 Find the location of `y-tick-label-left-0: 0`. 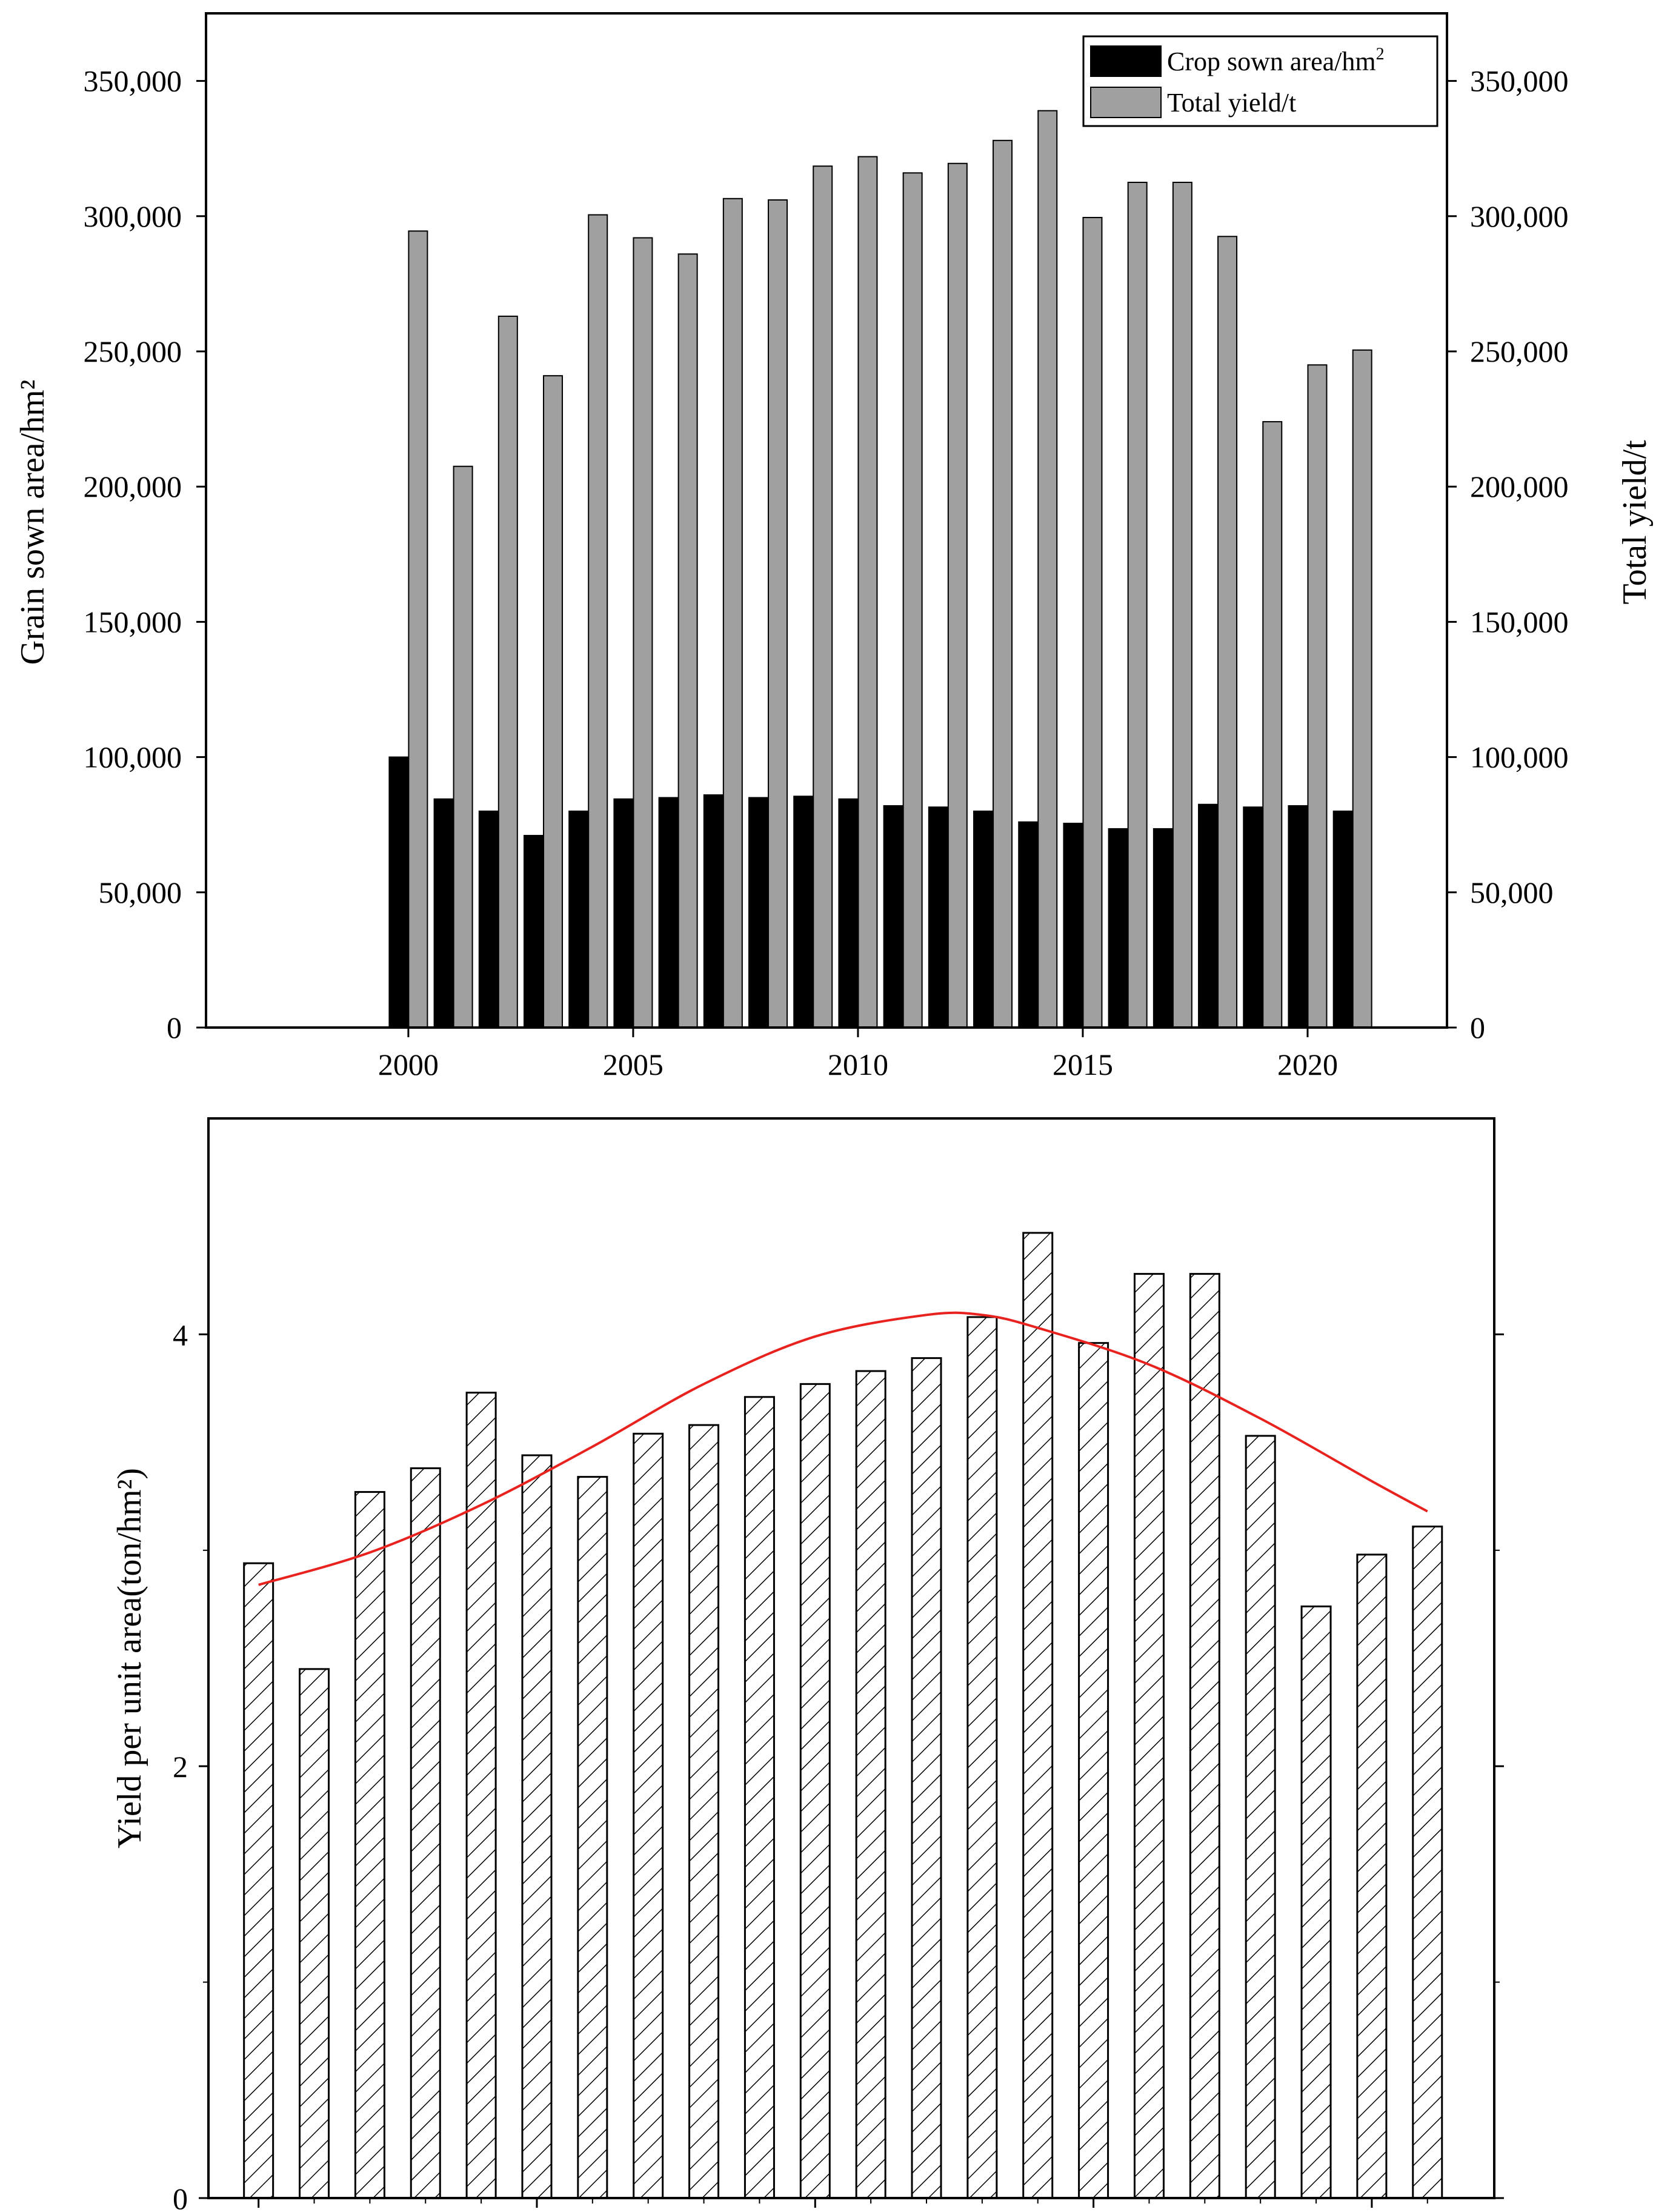

y-tick-label-left-0: 0 is located at coordinates (174, 1028).